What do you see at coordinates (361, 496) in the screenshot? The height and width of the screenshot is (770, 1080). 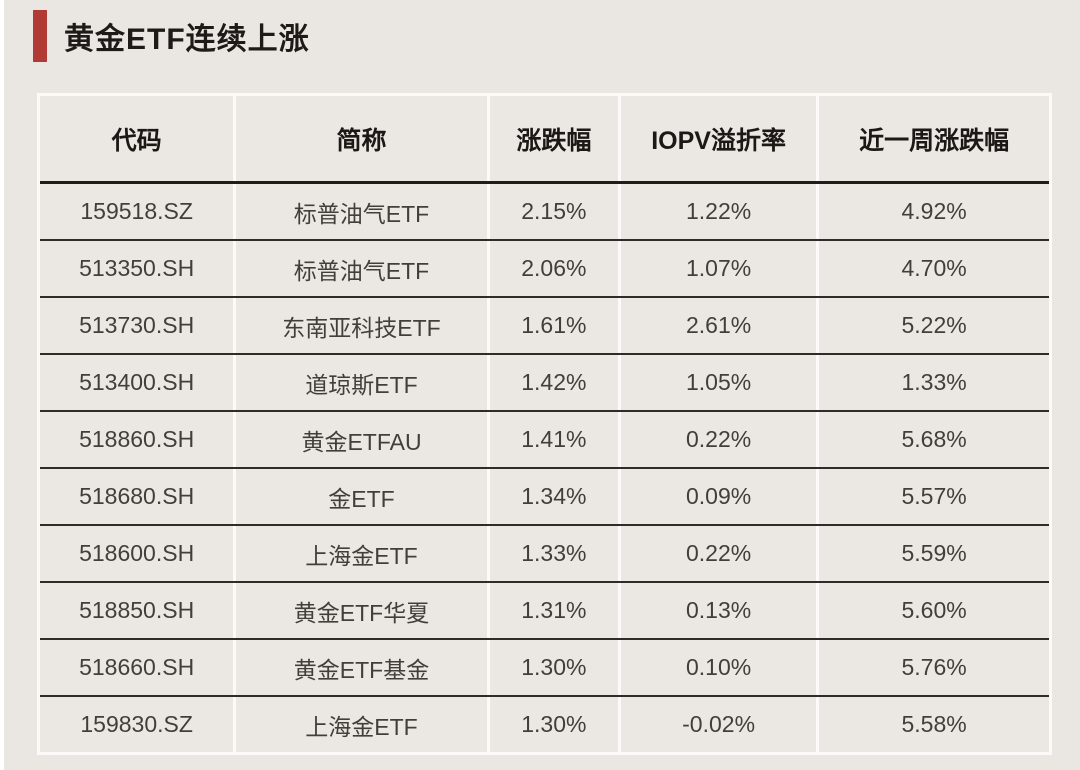 I see `cell-short-name: 金ETF` at bounding box center [361, 496].